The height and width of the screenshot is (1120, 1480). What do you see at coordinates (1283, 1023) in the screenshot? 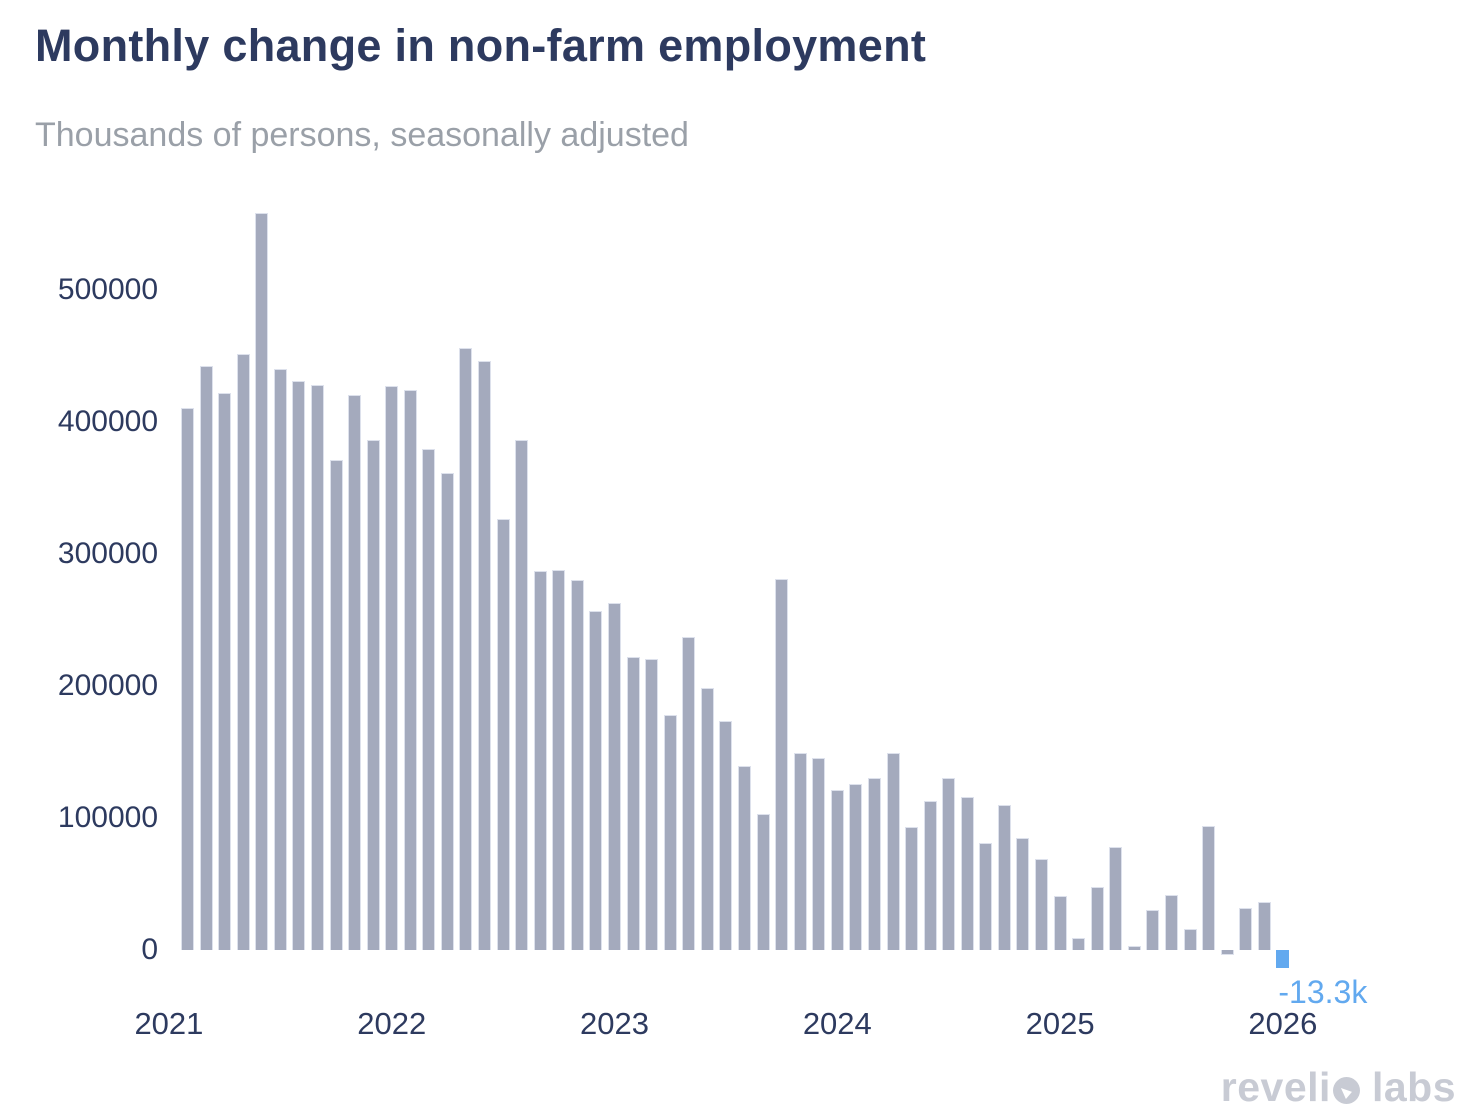
I see `x-axis-tick-label: 2026` at bounding box center [1283, 1023].